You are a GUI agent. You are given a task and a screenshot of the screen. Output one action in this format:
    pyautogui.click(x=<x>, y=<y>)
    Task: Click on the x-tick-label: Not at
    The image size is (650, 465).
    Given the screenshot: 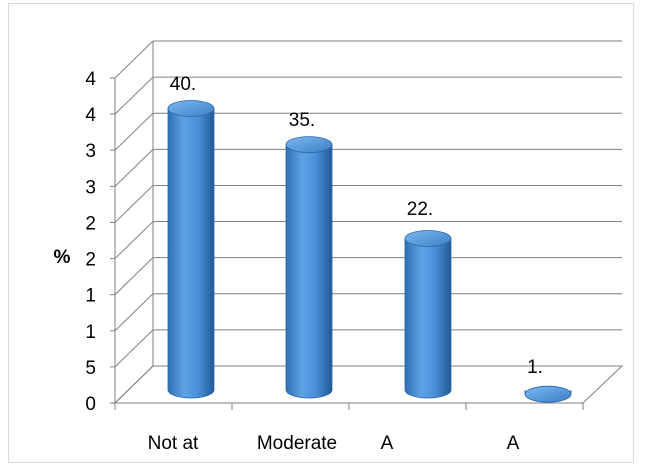 What is the action you would take?
    pyautogui.click(x=173, y=443)
    